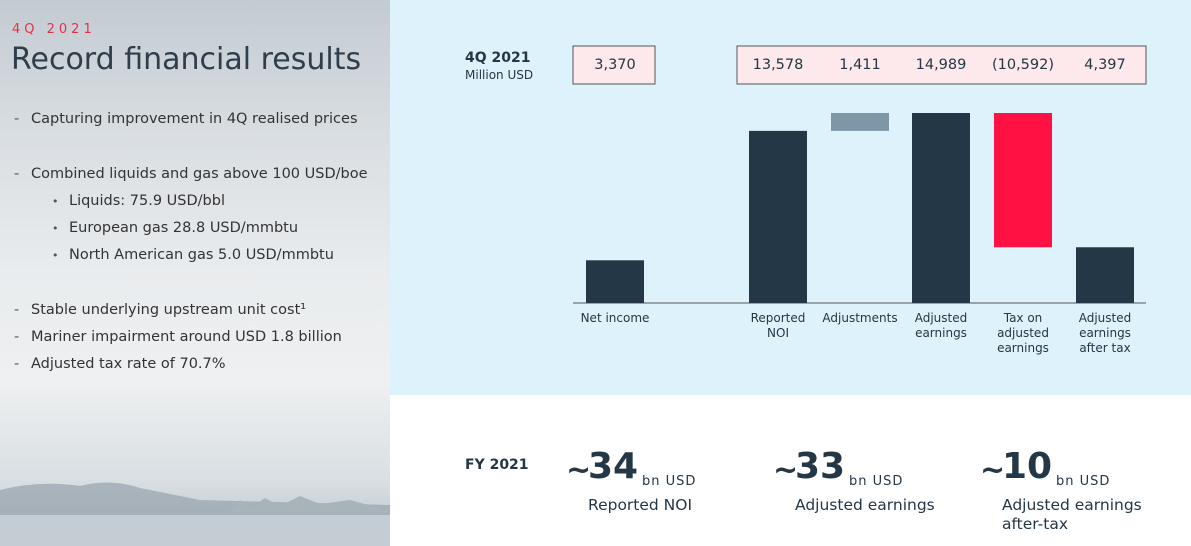 The width and height of the screenshot is (1191, 546). What do you see at coordinates (615, 318) in the screenshot?
I see `category-label: Net income` at bounding box center [615, 318].